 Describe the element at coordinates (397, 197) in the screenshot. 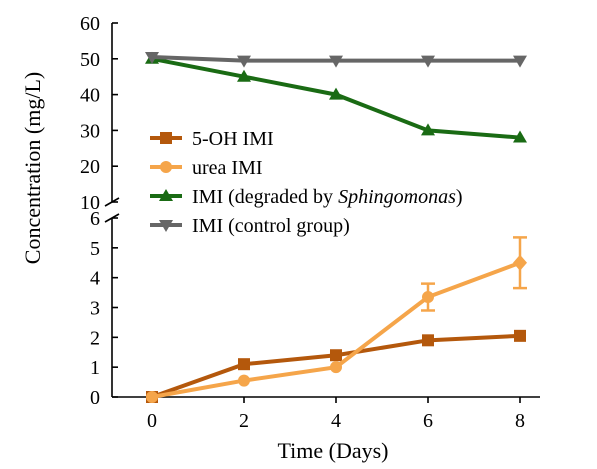

I see `legend-label-part: Sphingomonas` at that location.